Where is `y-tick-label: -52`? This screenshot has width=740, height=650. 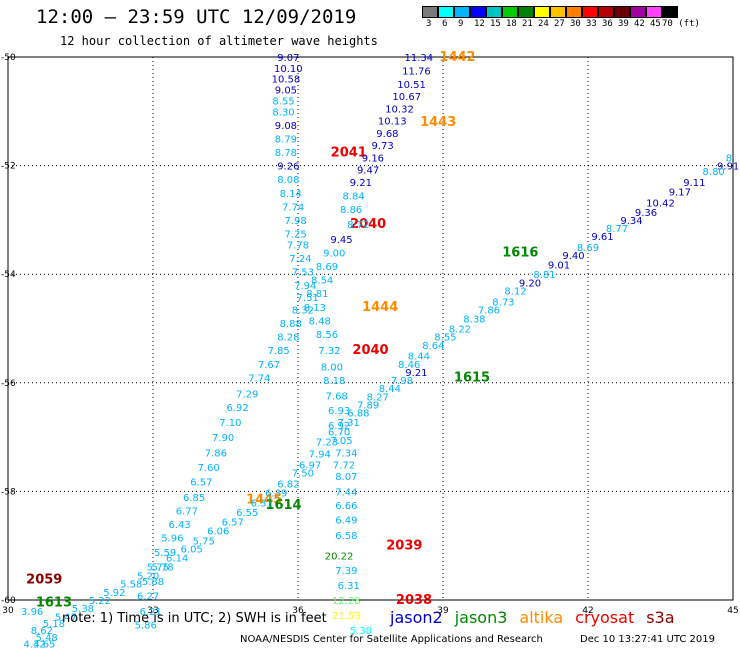
y-tick-label: -52 is located at coordinates (8, 167).